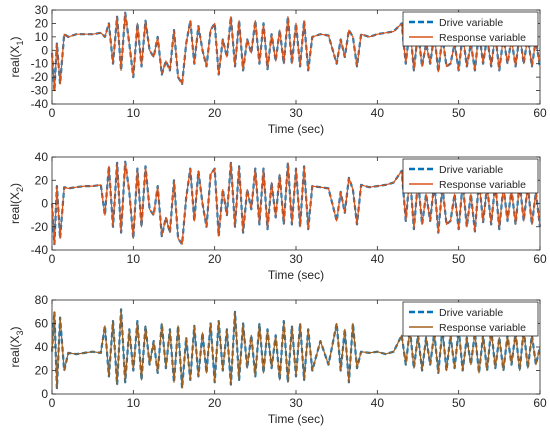 Image resolution: width=550 pixels, height=436 pixels. Describe the element at coordinates (42, 324) in the screenshot. I see `y-tick-label: 60` at that location.